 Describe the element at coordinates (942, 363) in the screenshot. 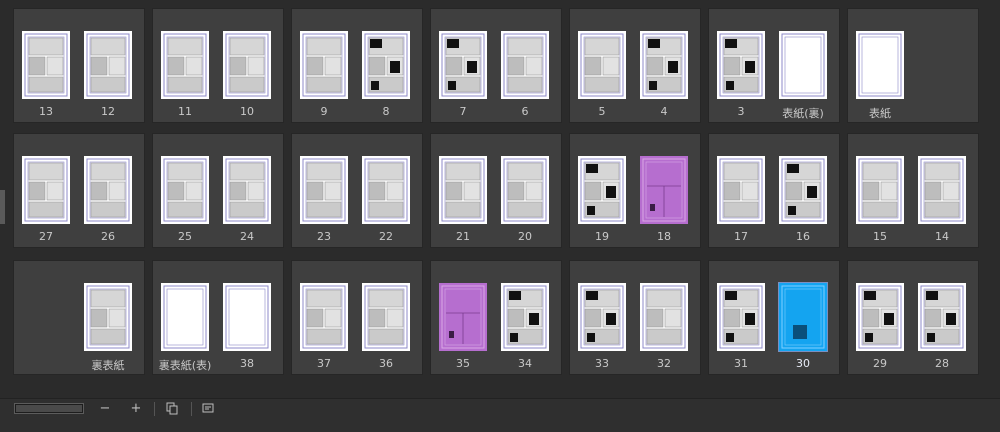

I see `page-number-label: 28` at that location.